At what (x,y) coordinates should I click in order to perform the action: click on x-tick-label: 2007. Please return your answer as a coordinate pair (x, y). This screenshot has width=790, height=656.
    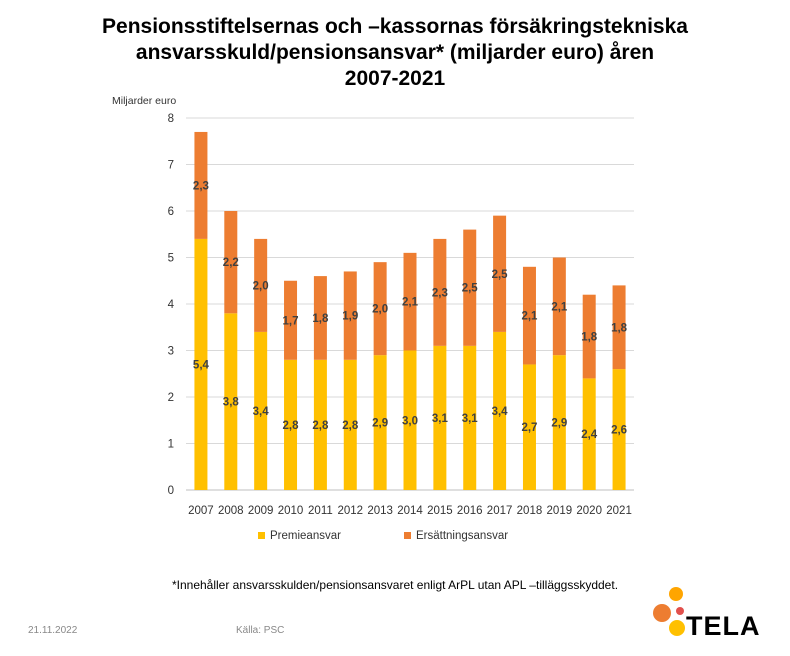
    Looking at the image, I should click on (201, 511).